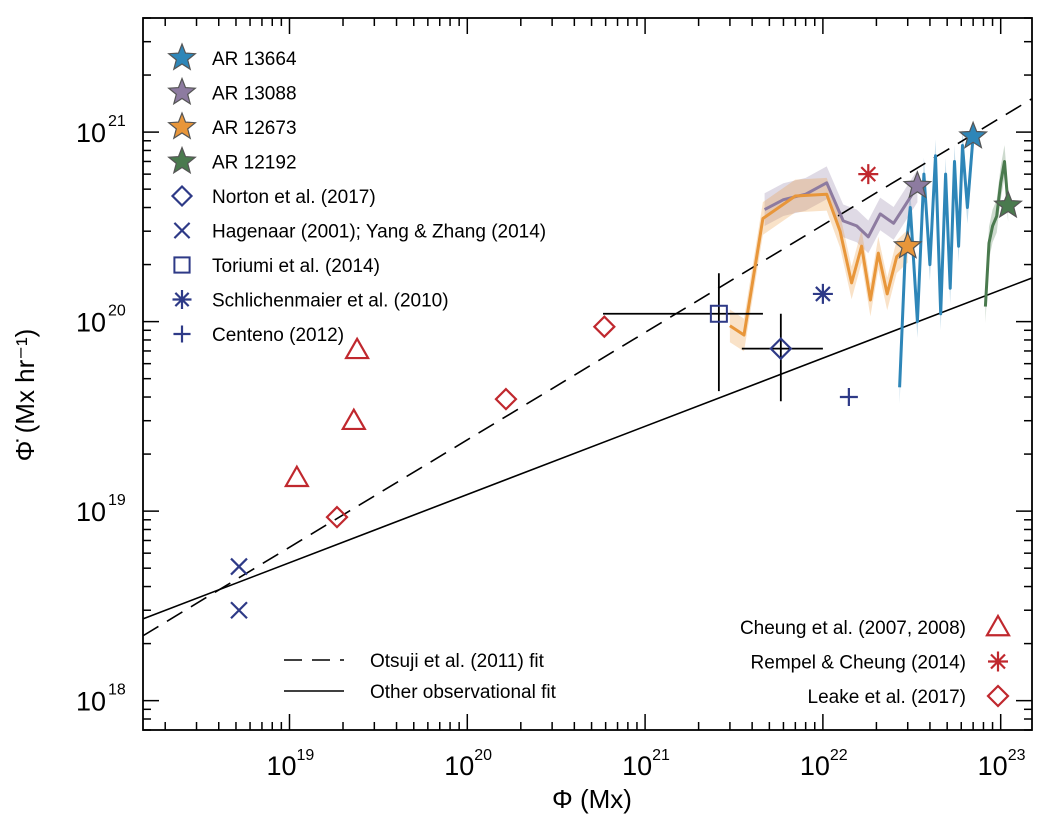  What do you see at coordinates (853, 628) in the screenshot?
I see `legend-label-cheung-et-al-2007-2008: Cheung et al. (2007, 2008)` at bounding box center [853, 628].